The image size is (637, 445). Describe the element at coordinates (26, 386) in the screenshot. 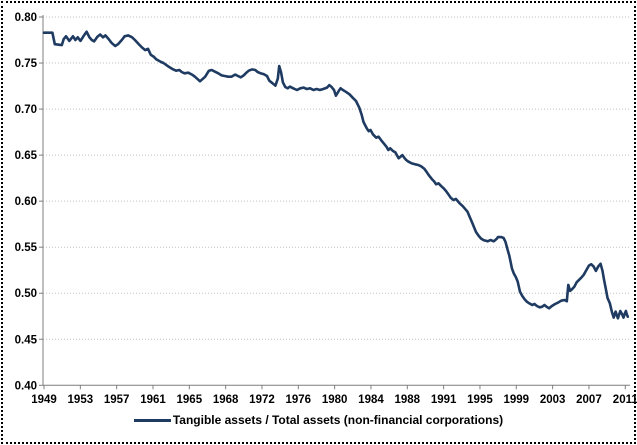

I see `y-axis-tick-label: 0.40` at that location.